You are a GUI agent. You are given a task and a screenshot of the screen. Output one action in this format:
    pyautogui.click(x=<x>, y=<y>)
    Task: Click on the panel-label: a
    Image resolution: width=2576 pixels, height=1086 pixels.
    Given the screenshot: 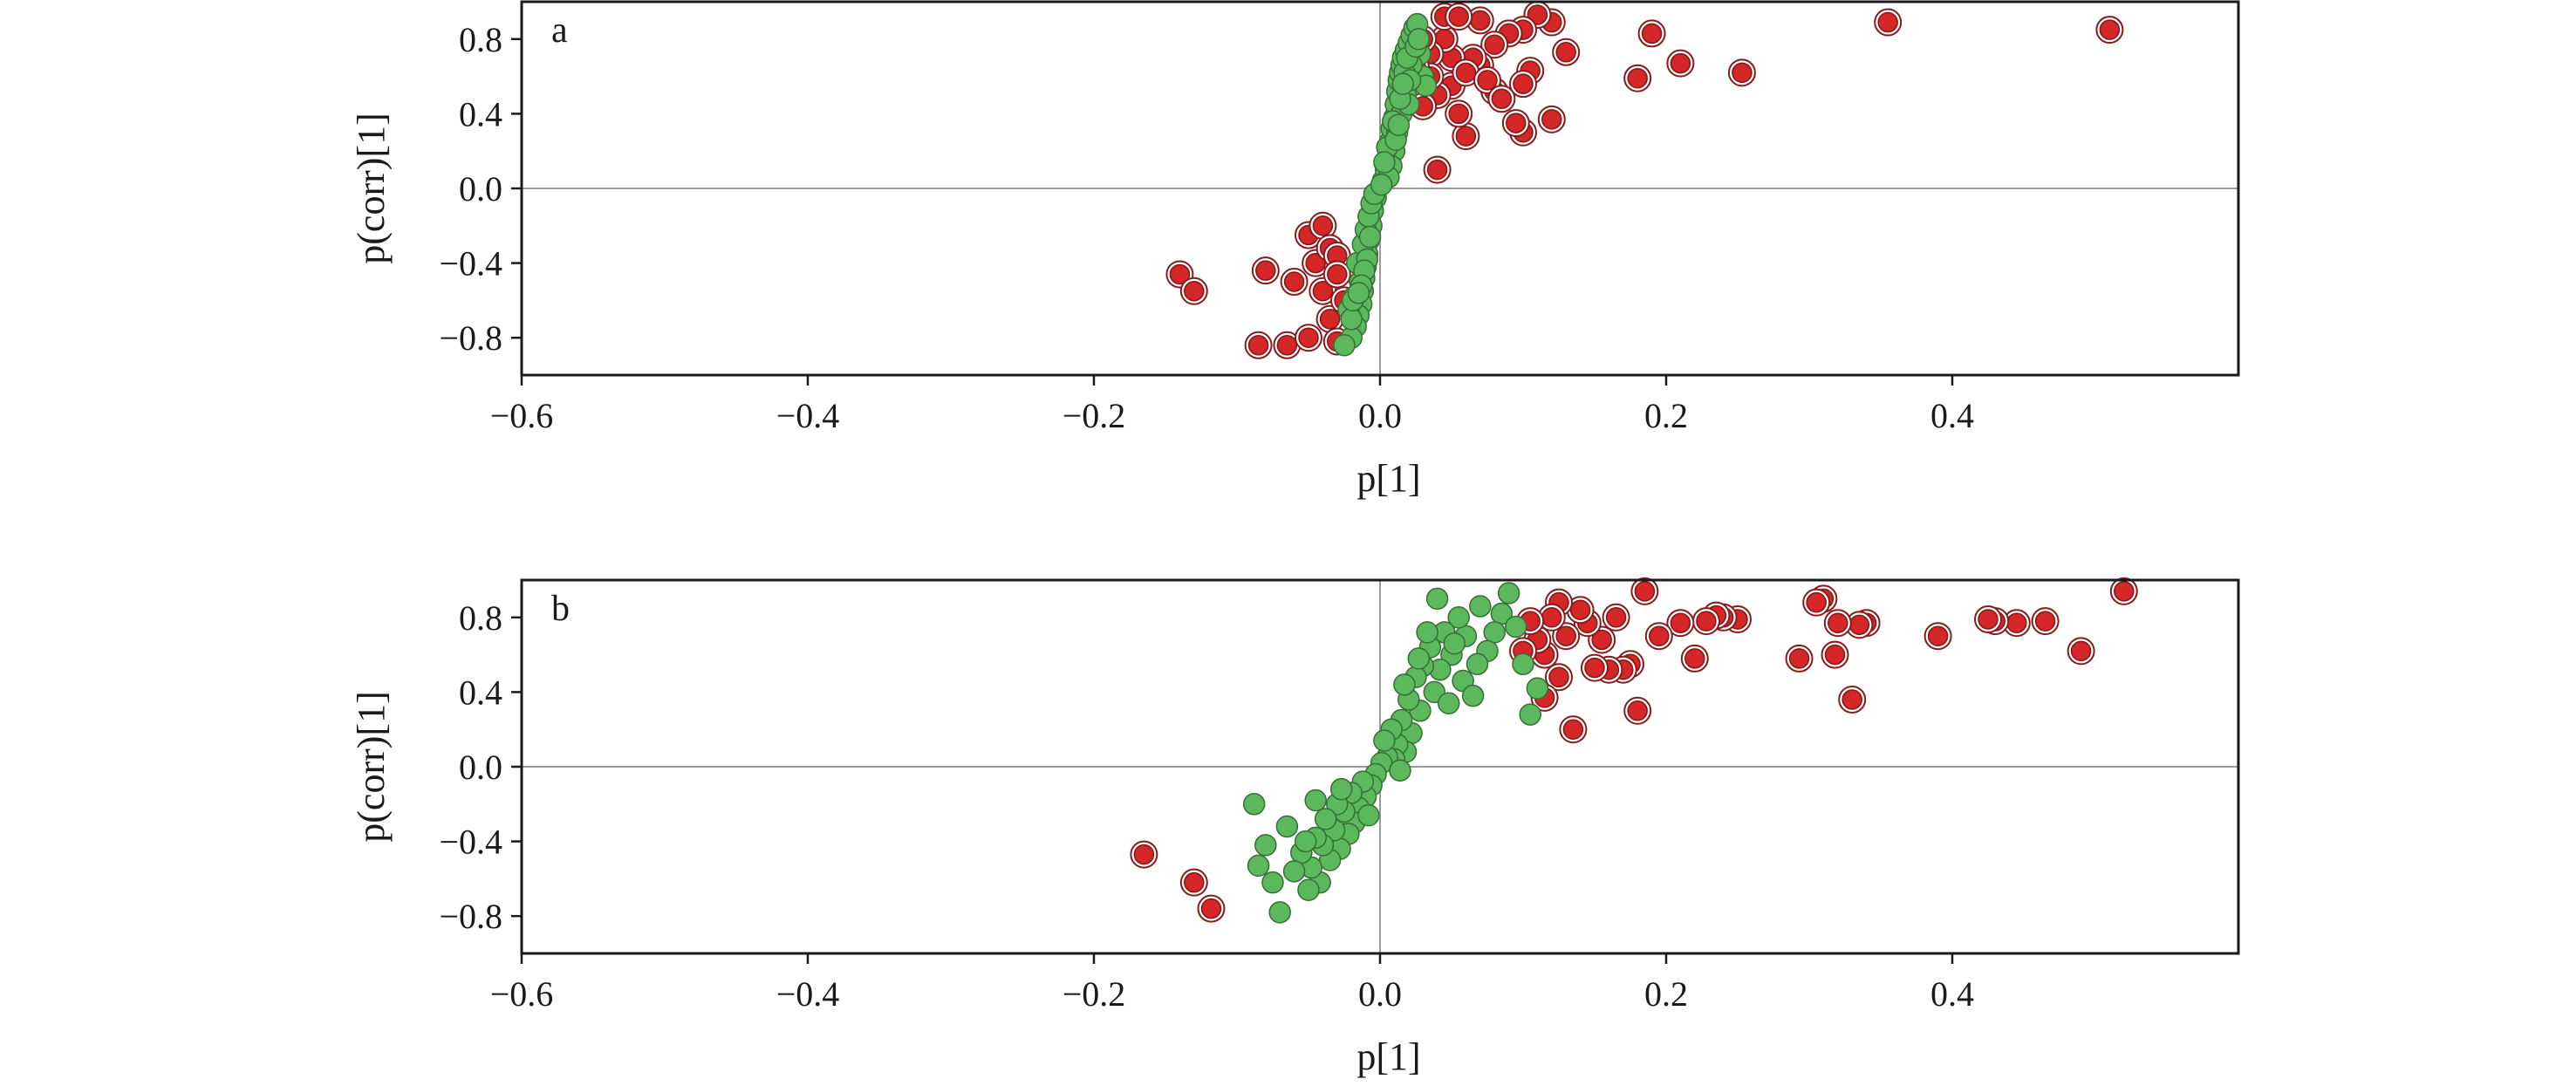 What is the action you would take?
    pyautogui.click(x=559, y=31)
    